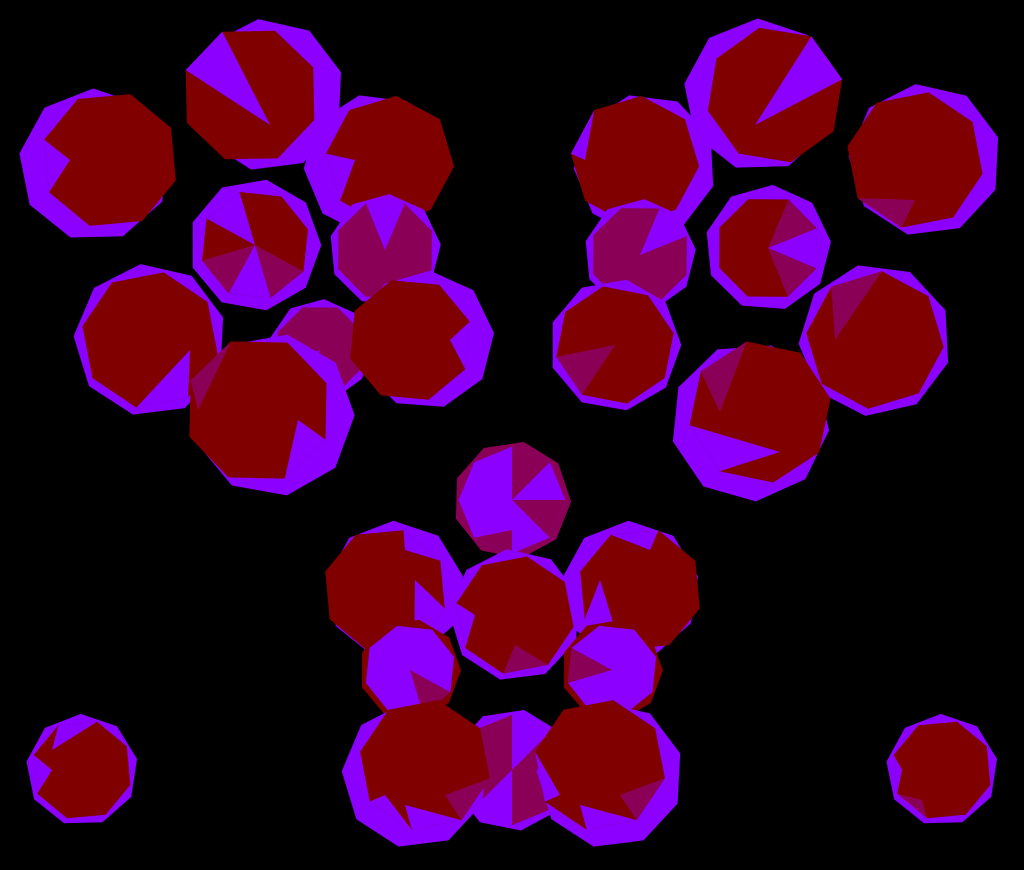 Image resolution: width=1024 pixels, height=870 pixels. I want to click on polyhedron-corner-right, so click(941, 768).